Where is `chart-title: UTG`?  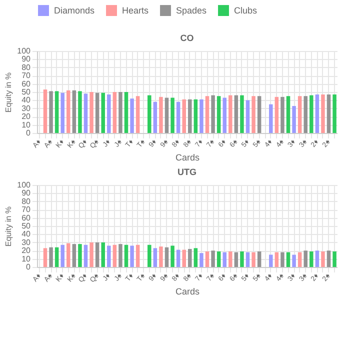 chart-title: UTG is located at coordinates (187, 172).